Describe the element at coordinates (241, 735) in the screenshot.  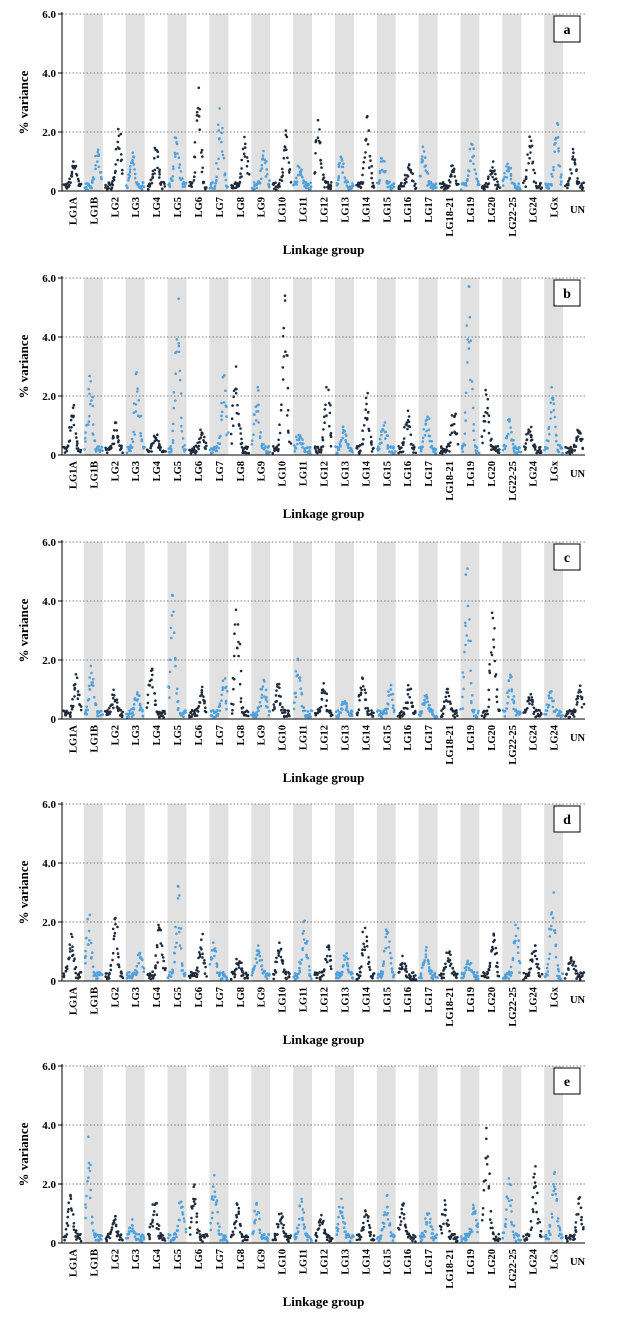
I see `x-tick-label: LG8` at that location.